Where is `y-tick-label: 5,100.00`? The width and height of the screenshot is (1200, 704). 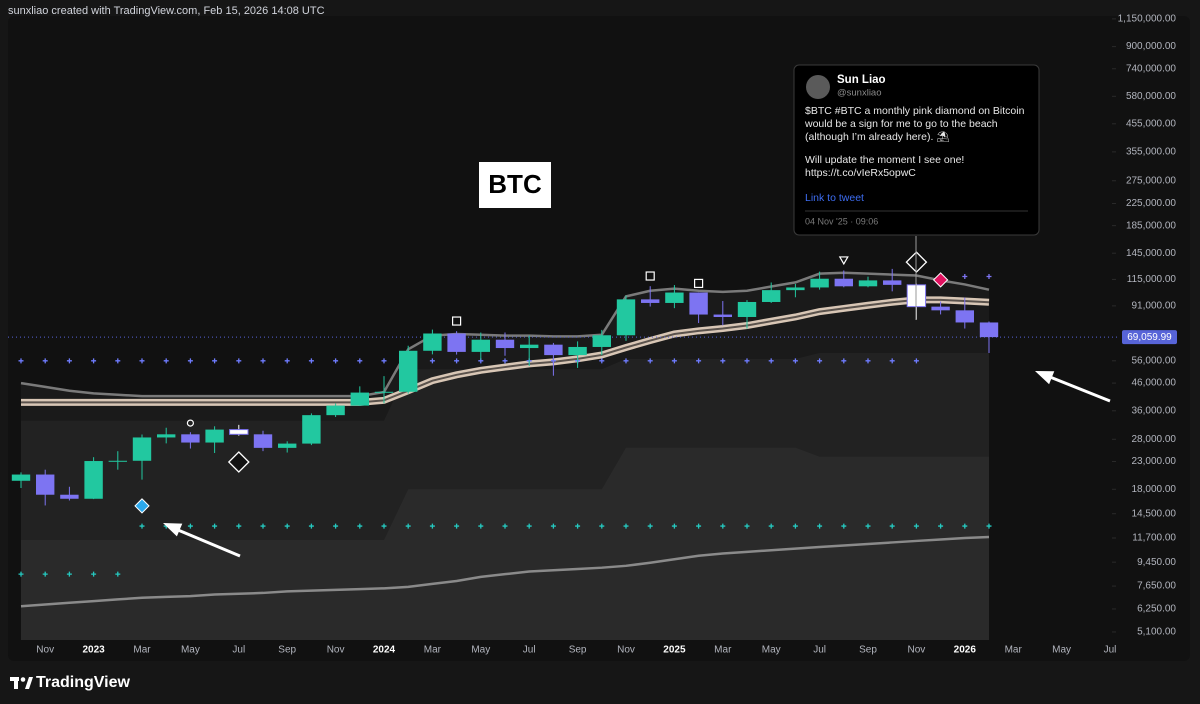 y-tick-label: 5,100.00 is located at coordinates (1156, 632).